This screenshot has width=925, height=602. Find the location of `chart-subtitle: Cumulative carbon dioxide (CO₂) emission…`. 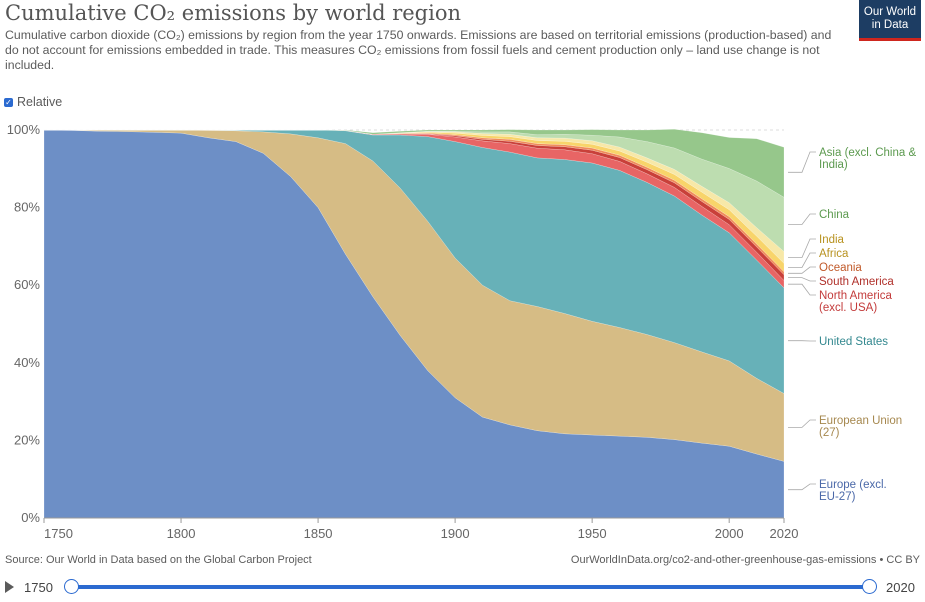

chart-subtitle: Cumulative carbon dioxide (CO₂) emission… is located at coordinates (418, 50).